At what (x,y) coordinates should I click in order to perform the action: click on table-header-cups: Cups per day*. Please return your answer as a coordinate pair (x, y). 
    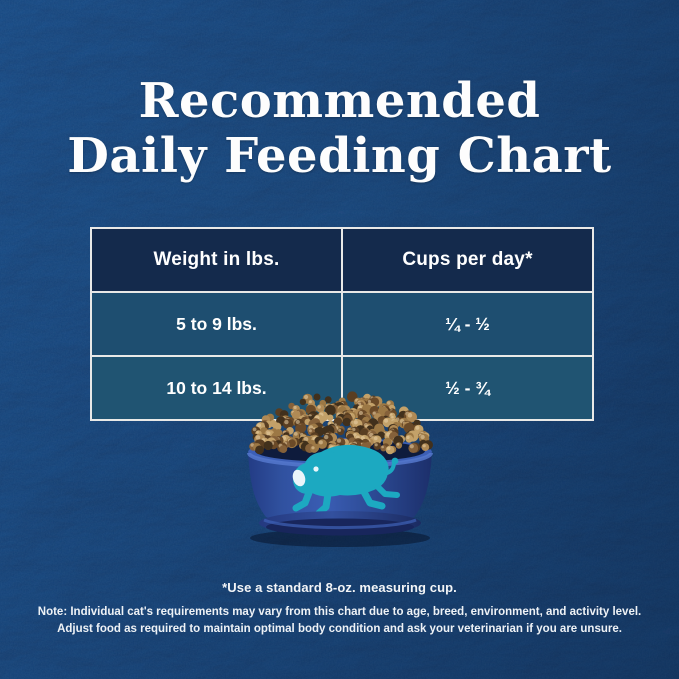
    Looking at the image, I should click on (467, 260).